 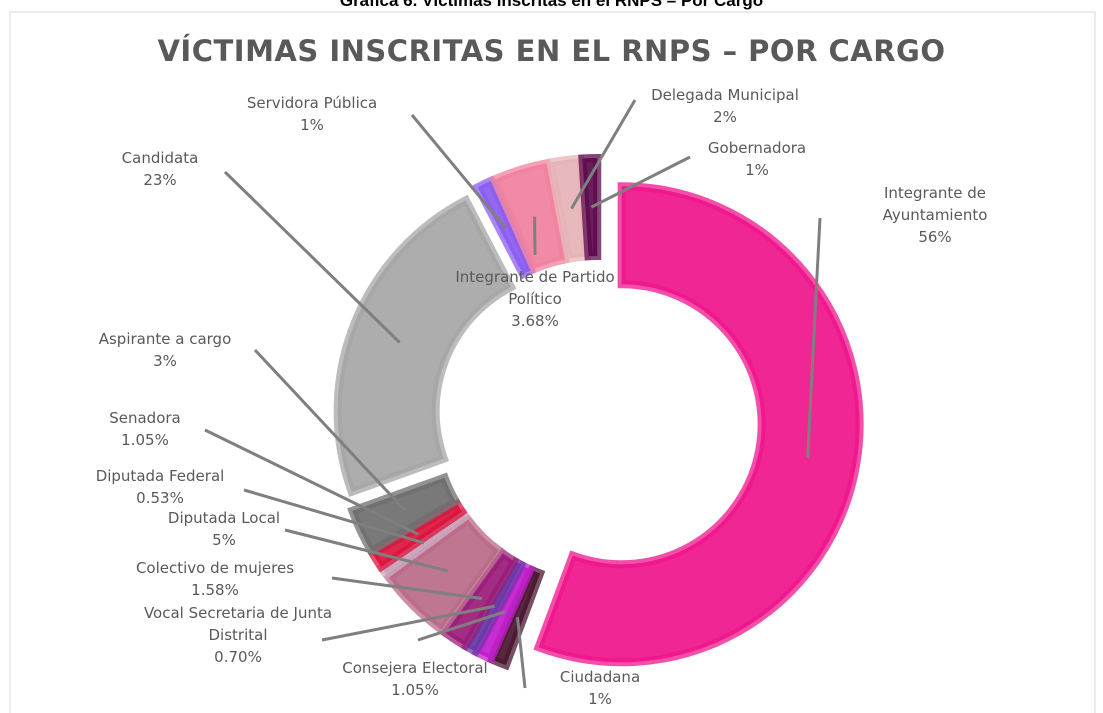 I want to click on category-label: Diputada Local, so click(x=224, y=518).